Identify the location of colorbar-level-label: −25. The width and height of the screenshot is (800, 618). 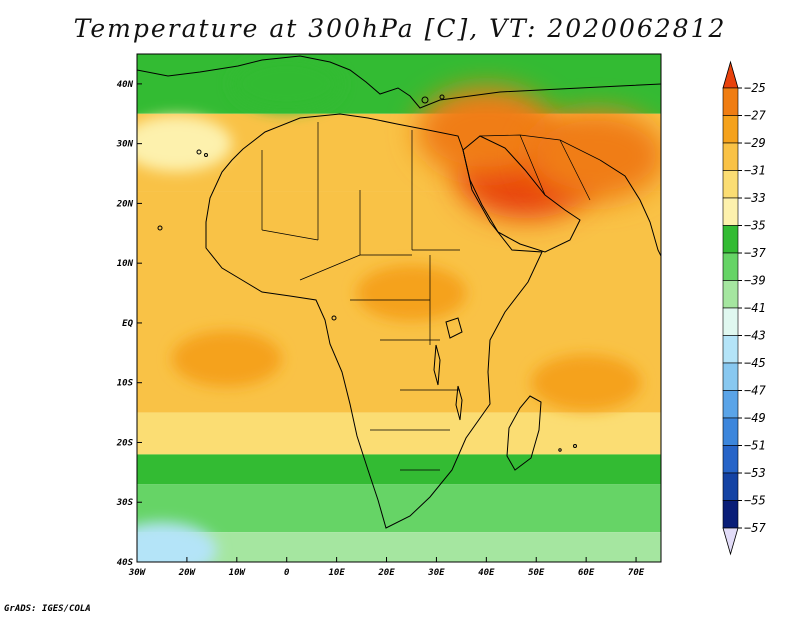
(755, 88).